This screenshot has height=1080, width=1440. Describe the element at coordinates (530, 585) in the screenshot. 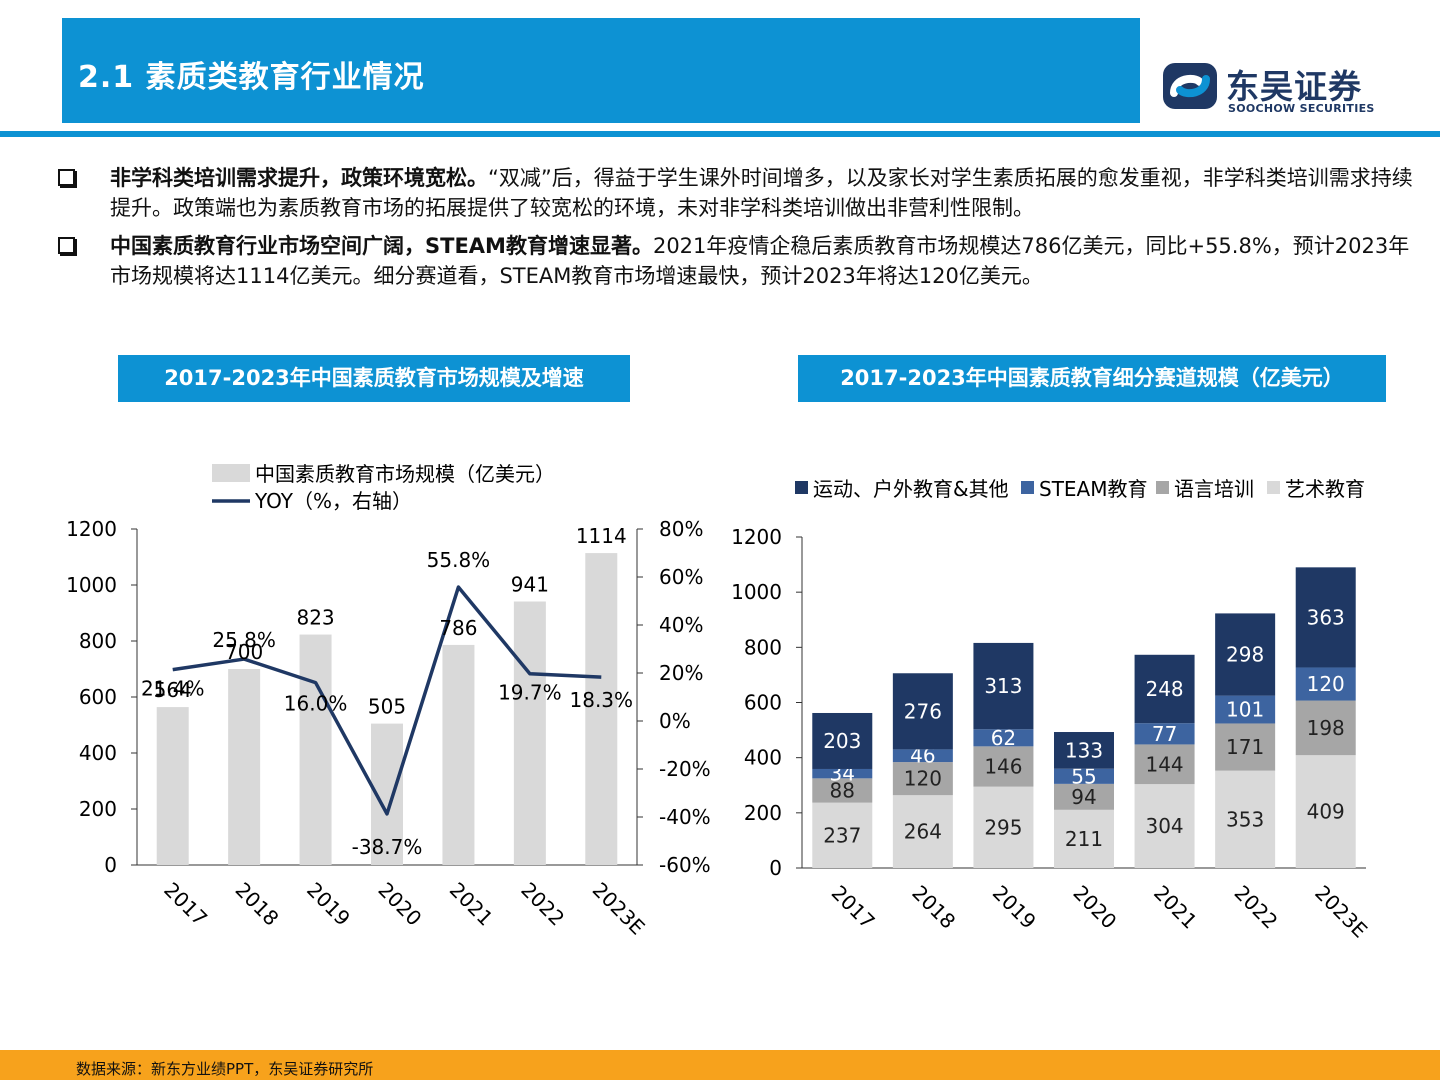

I see `bar-value-label: 941` at that location.